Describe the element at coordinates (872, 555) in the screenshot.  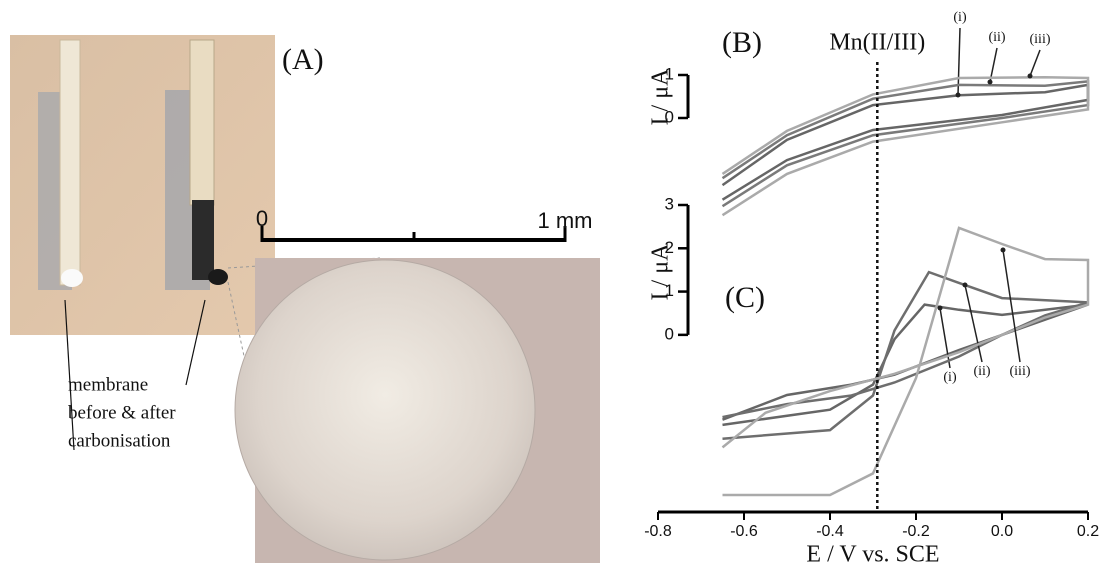
I see `x-axis-label: E / V vs. SCE` at that location.